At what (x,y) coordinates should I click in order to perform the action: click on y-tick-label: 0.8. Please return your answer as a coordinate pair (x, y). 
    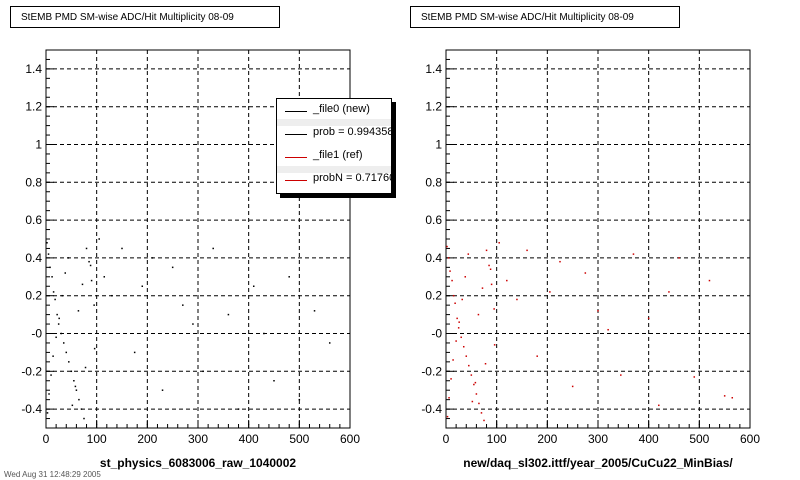
    Looking at the image, I should click on (33, 182).